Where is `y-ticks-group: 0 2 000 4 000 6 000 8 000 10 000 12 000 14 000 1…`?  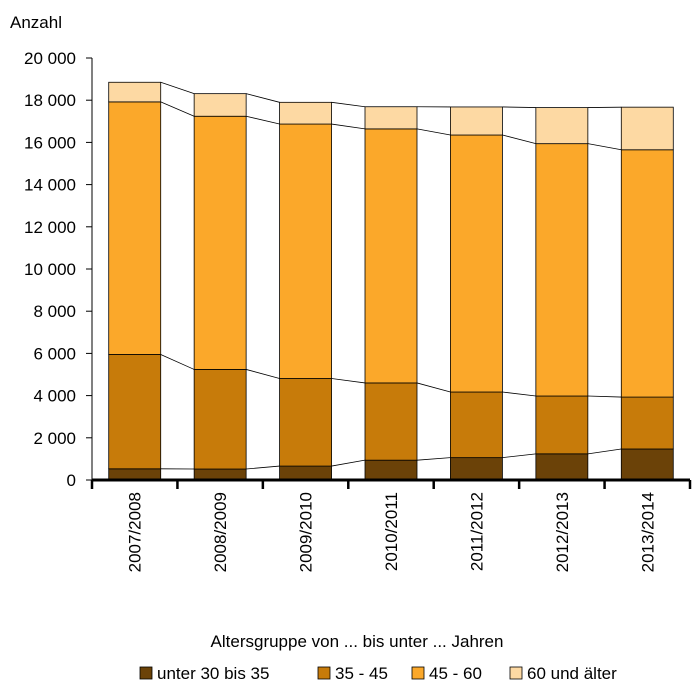 y-ticks-group: 0 2 000 4 000 6 000 8 000 10 000 12 000 14 000 1… is located at coordinates (58, 269).